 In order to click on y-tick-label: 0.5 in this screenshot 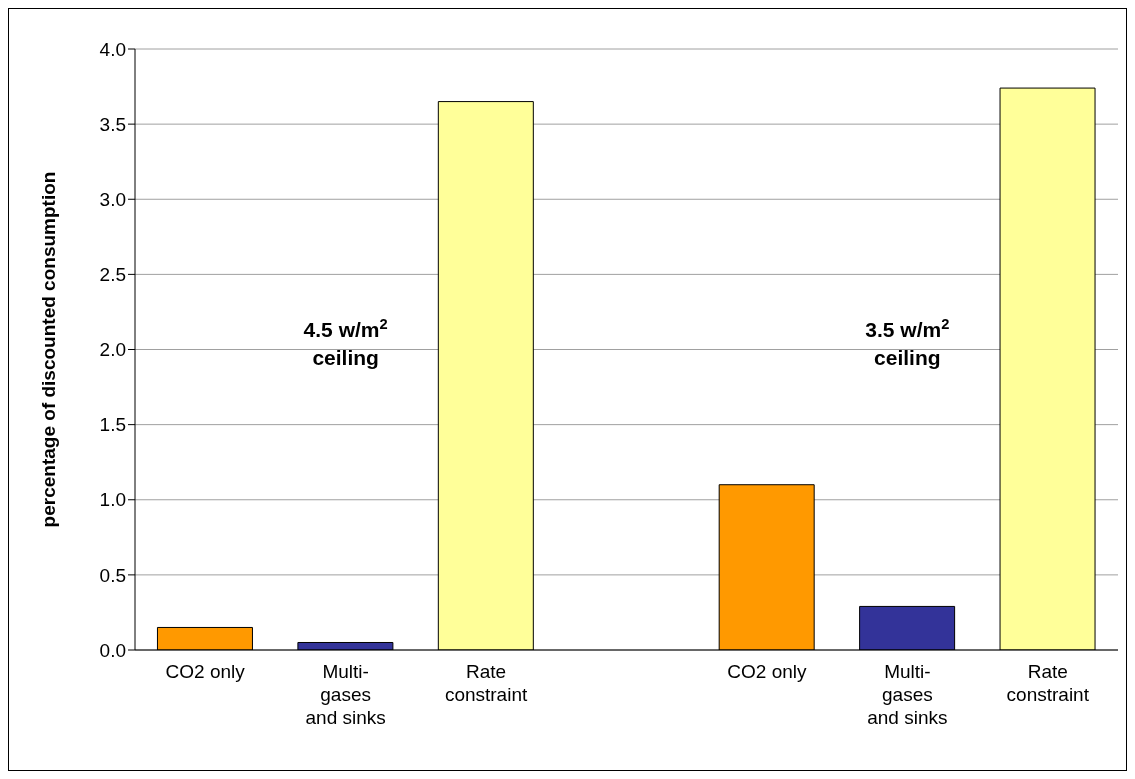, I will do `click(112, 575)`.